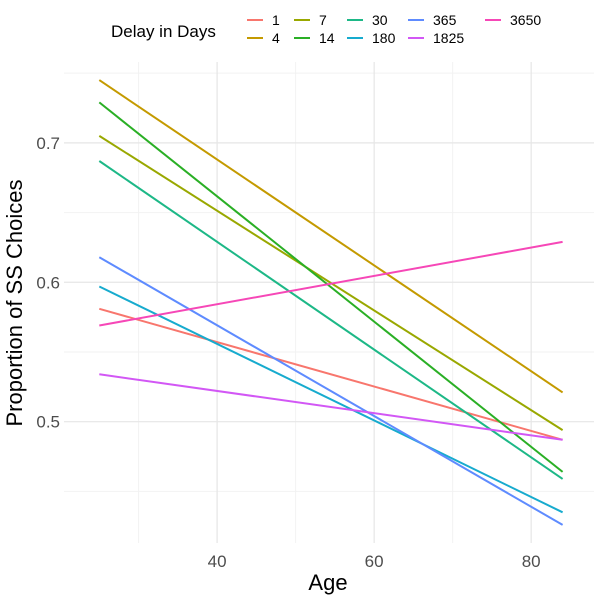 The image size is (600, 600). Describe the element at coordinates (432, 20) in the screenshot. I see `legend-item-365: 365` at that location.